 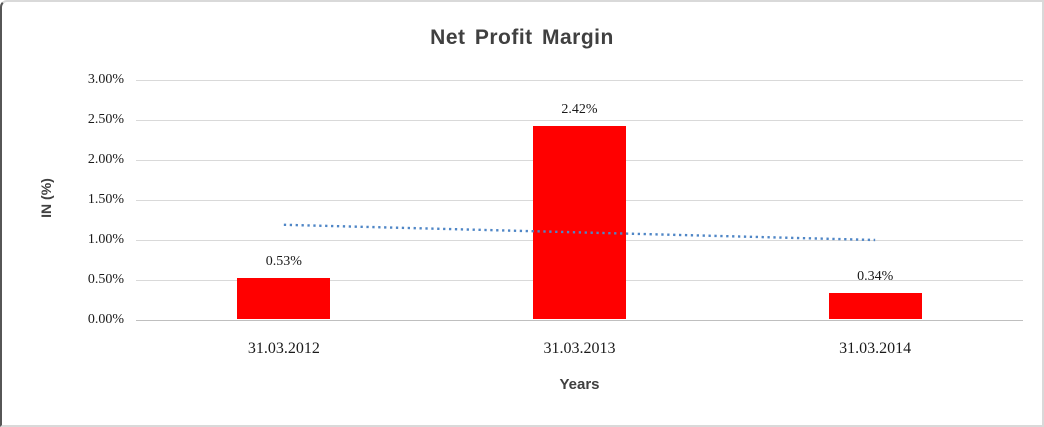 I want to click on y-tick-label: 2.50%, so click(x=105, y=119).